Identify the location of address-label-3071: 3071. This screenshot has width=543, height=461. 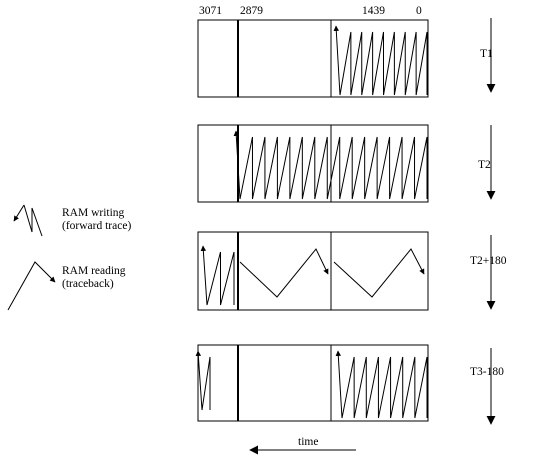
(210, 11).